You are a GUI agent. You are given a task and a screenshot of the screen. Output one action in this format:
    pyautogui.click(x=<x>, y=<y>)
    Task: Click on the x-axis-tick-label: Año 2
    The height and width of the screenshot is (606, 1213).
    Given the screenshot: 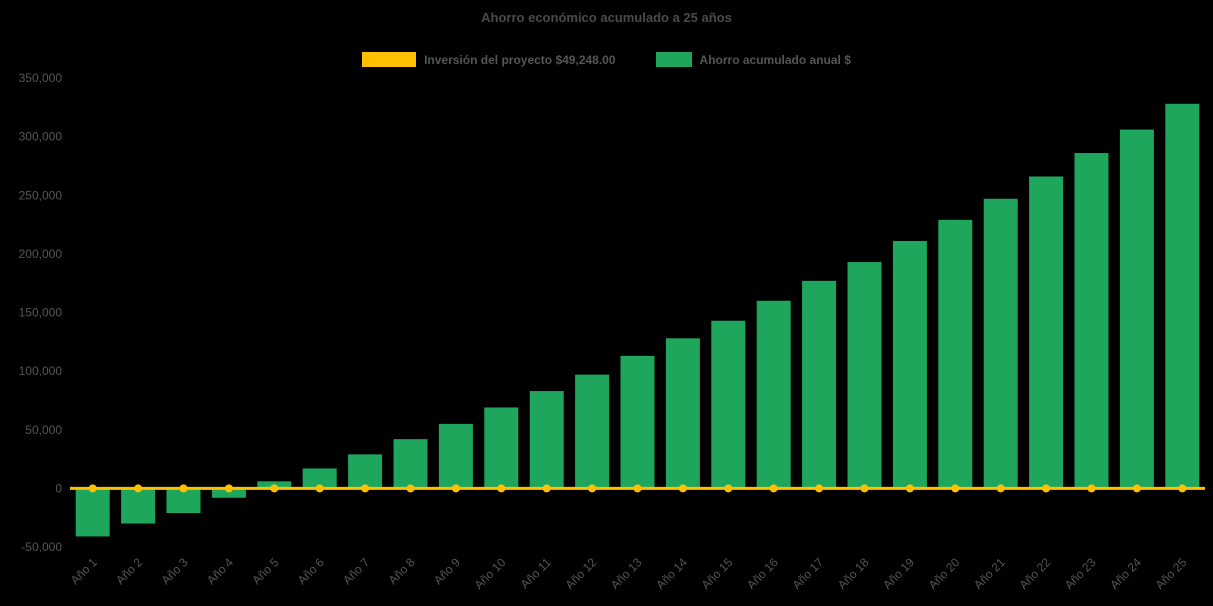 What is the action you would take?
    pyautogui.click(x=129, y=571)
    